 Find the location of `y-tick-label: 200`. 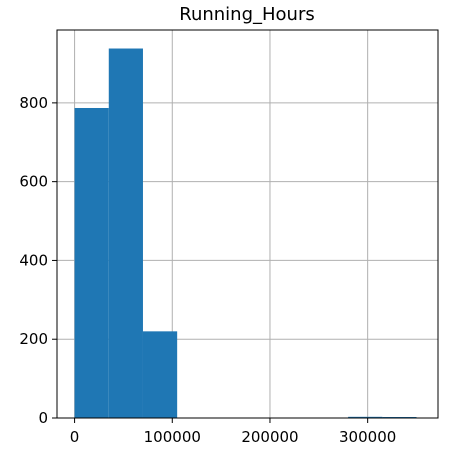

y-tick-label: 200 is located at coordinates (33, 339).